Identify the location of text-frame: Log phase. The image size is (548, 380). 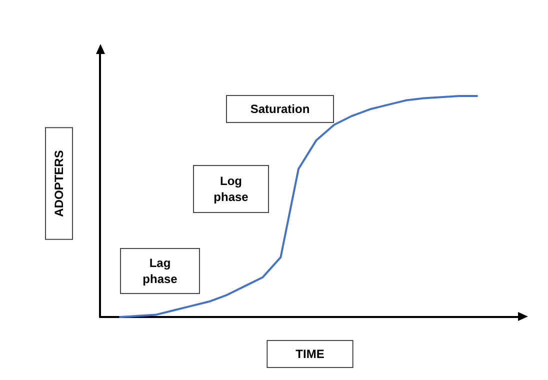
(231, 189).